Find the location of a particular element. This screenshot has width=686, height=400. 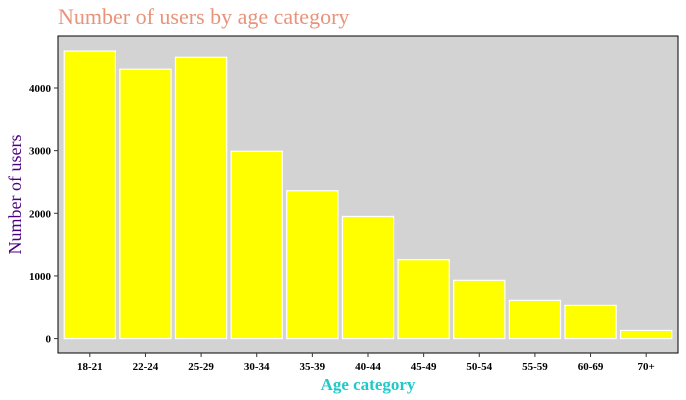

y-tick-label: 4000 is located at coordinates (40, 89).